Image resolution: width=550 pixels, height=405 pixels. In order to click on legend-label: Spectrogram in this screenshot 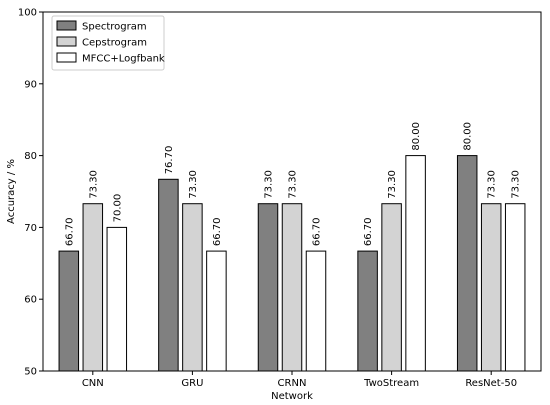, I will do `click(114, 27)`.